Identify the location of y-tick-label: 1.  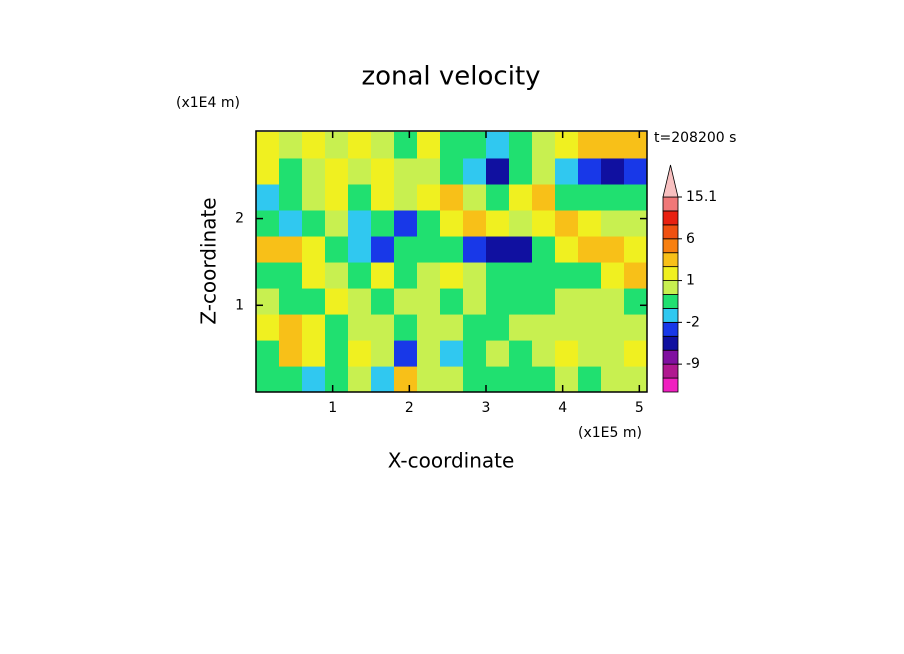
(239, 305).